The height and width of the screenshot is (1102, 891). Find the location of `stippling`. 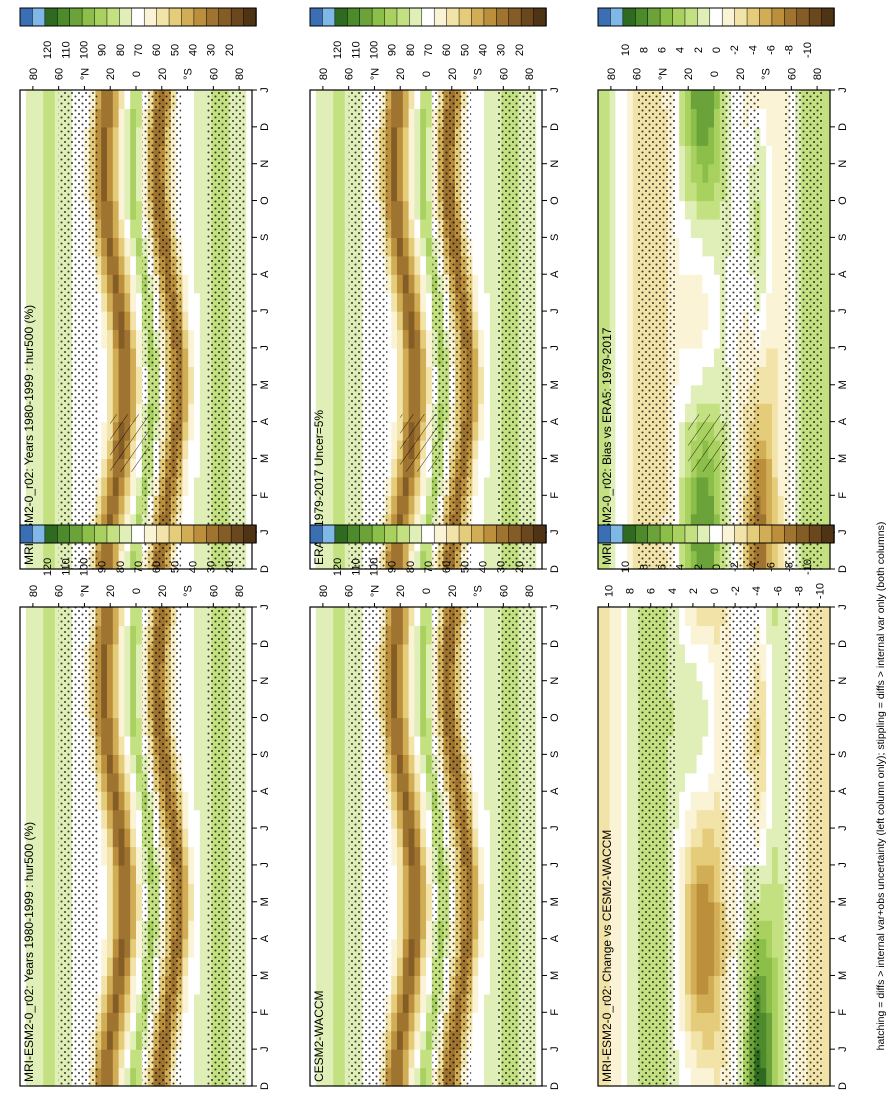

stippling is located at coordinates (78, 329).